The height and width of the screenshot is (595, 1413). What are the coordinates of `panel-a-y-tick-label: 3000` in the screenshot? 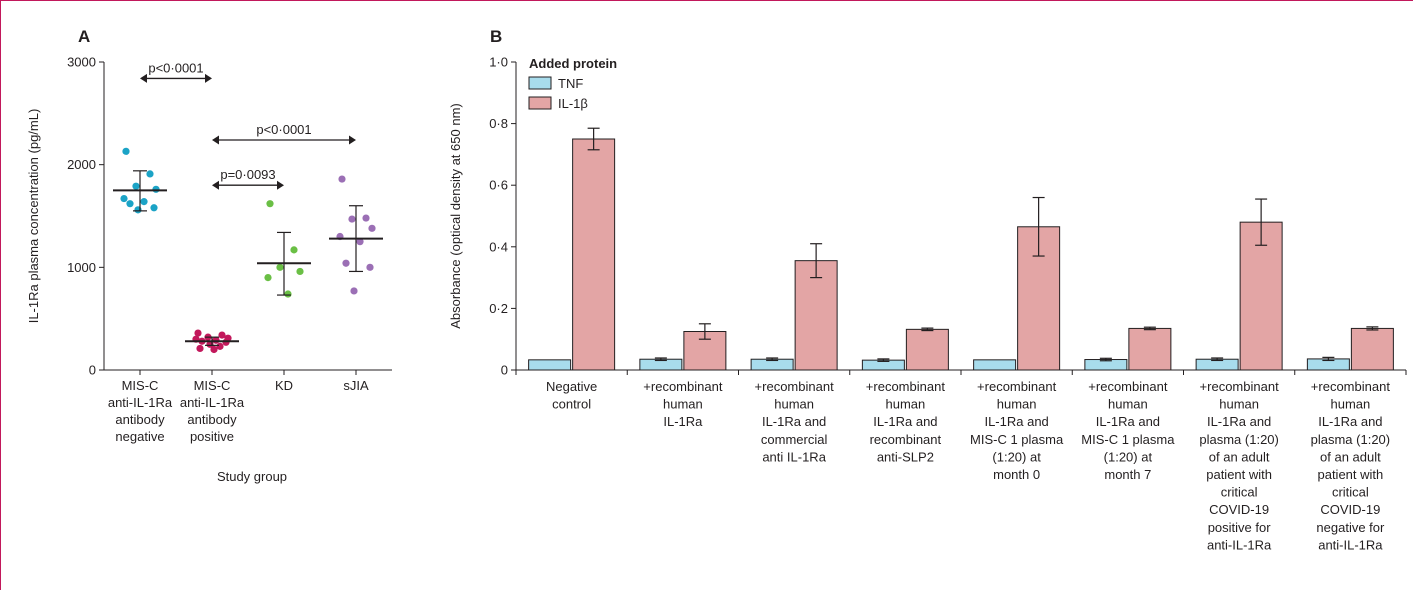 It's located at (81, 62).